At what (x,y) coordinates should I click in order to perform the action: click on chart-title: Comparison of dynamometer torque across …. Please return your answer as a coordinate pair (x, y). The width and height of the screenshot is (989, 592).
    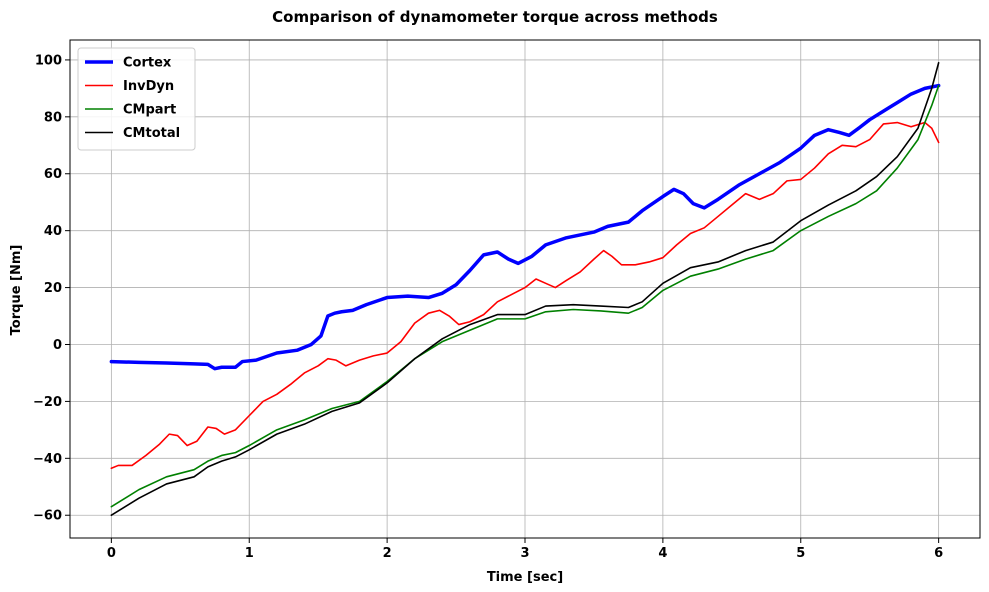
    Looking at the image, I should click on (495, 17).